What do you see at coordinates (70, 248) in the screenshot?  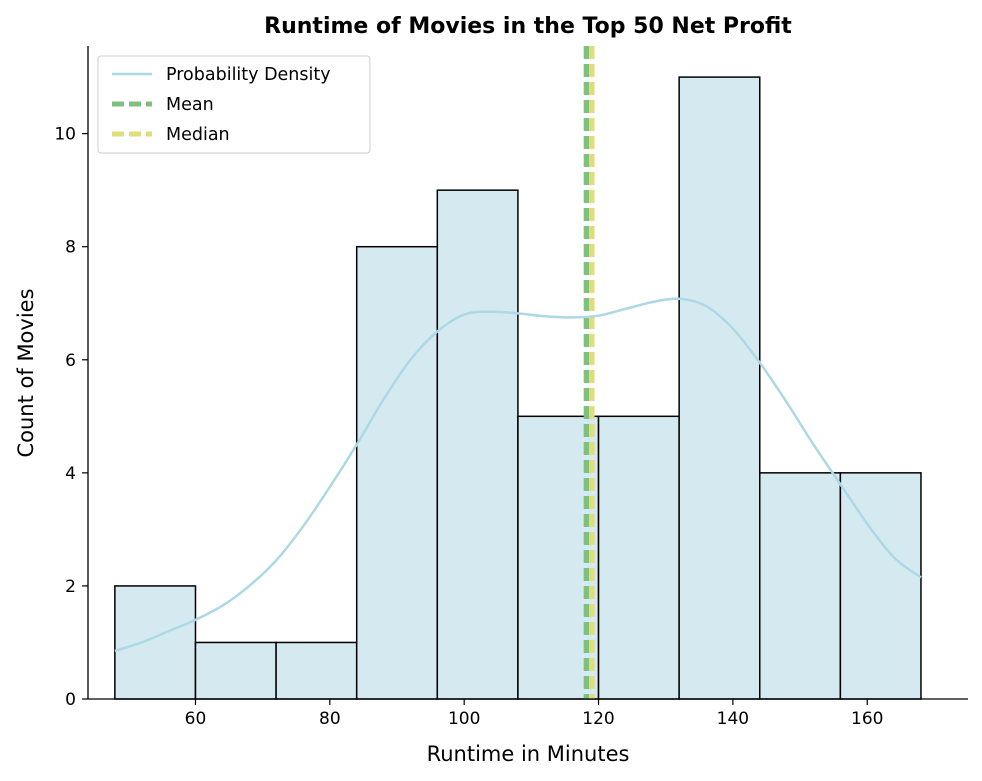 I see `y-tick-label-8: 8` at bounding box center [70, 248].